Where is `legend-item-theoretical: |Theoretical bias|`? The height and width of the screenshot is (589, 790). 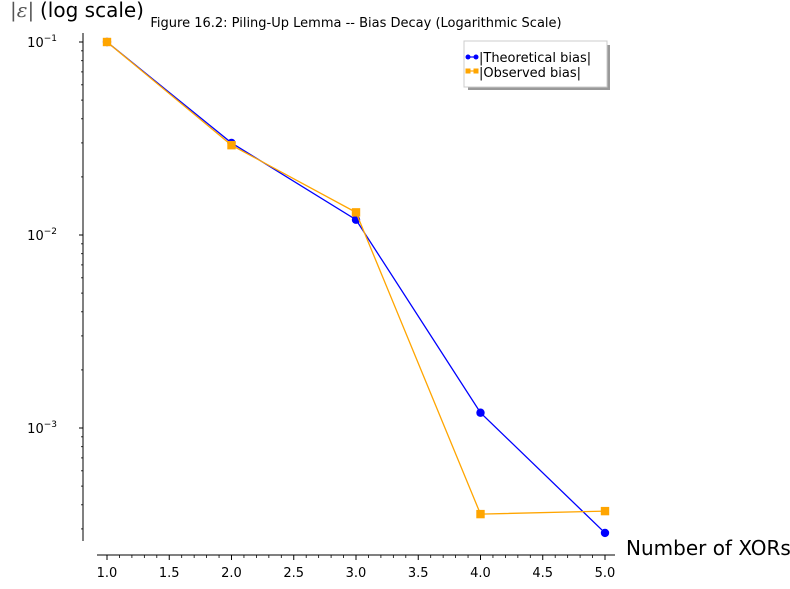 legend-item-theoretical: |Theoretical bias| is located at coordinates (528, 58).